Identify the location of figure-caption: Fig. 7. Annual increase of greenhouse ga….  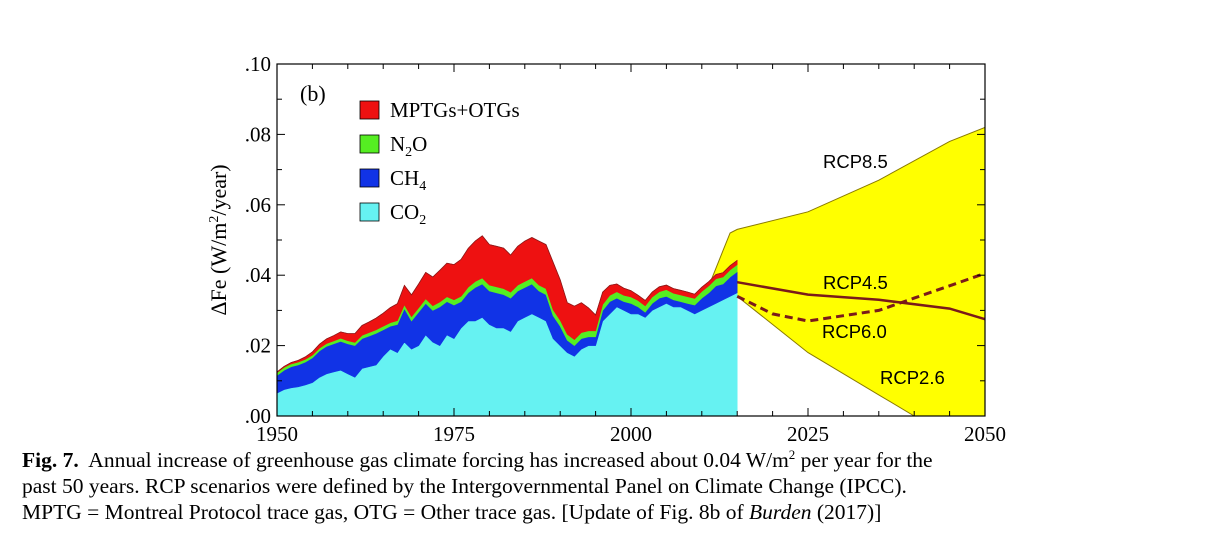
(612, 486).